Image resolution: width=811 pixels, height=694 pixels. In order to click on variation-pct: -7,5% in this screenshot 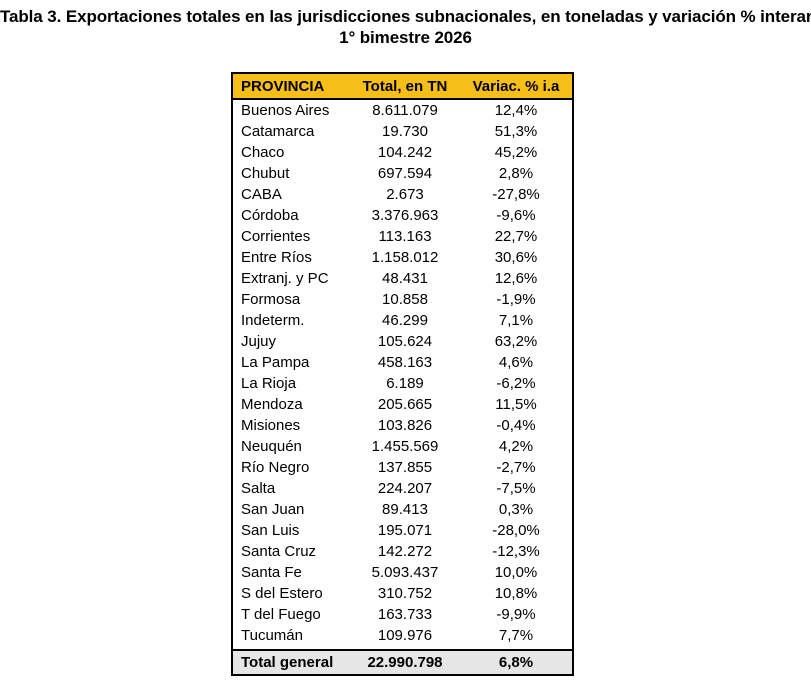, I will do `click(517, 488)`.